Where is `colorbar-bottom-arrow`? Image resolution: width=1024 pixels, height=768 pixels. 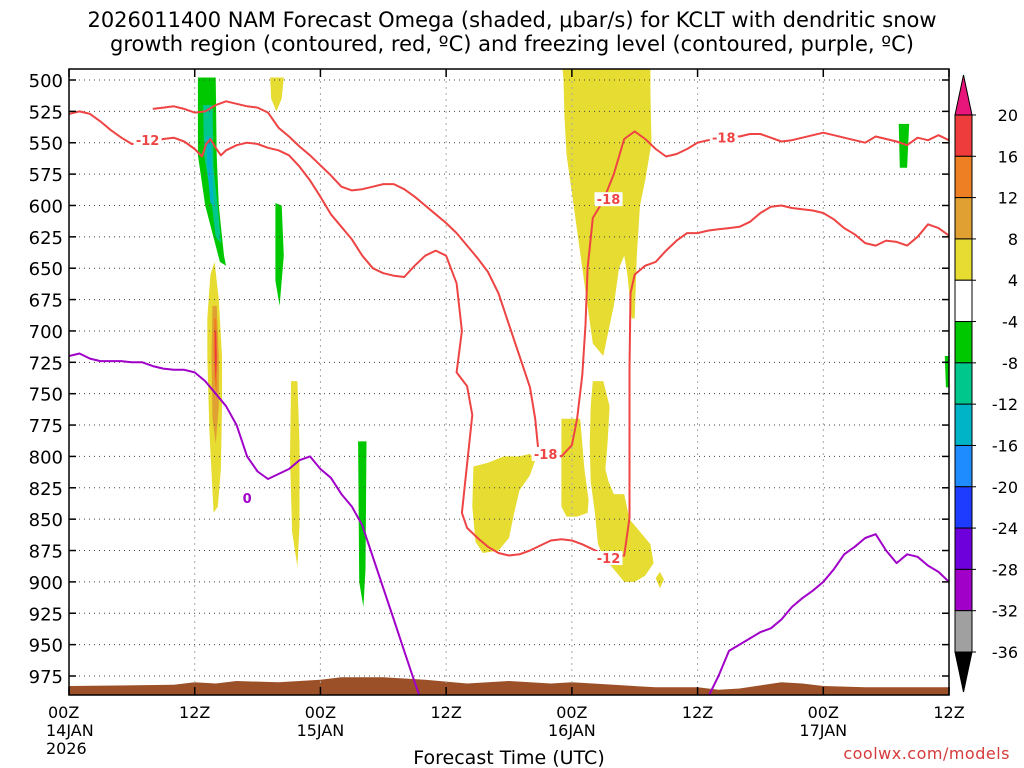
colorbar-bottom-arrow is located at coordinates (963, 672).